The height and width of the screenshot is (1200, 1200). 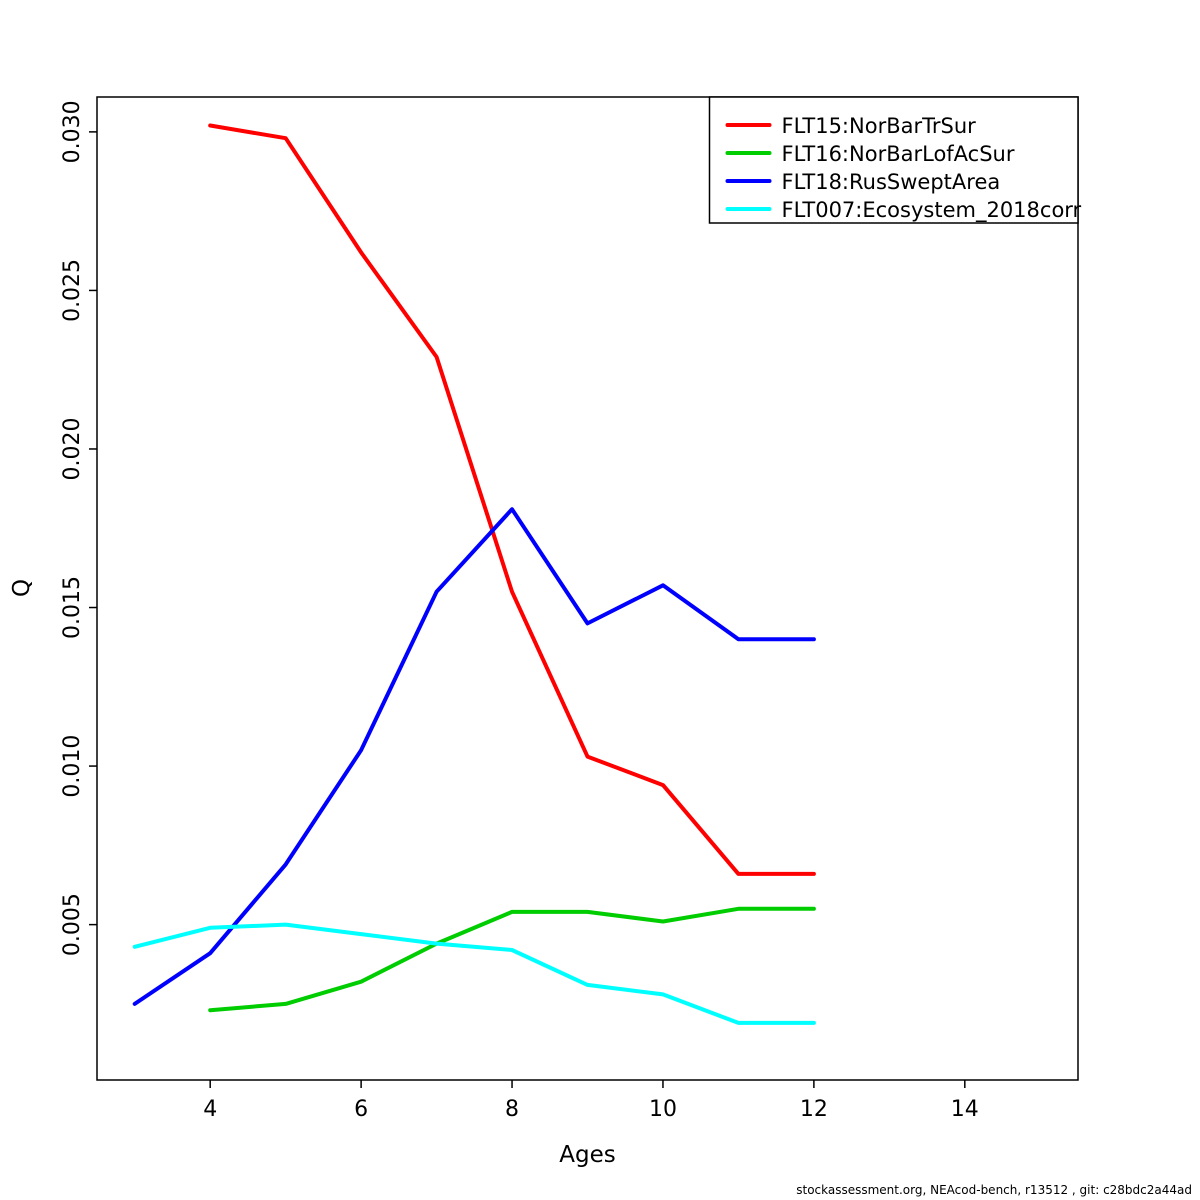 What do you see at coordinates (814, 1109) in the screenshot?
I see `x-tick-label: 12` at bounding box center [814, 1109].